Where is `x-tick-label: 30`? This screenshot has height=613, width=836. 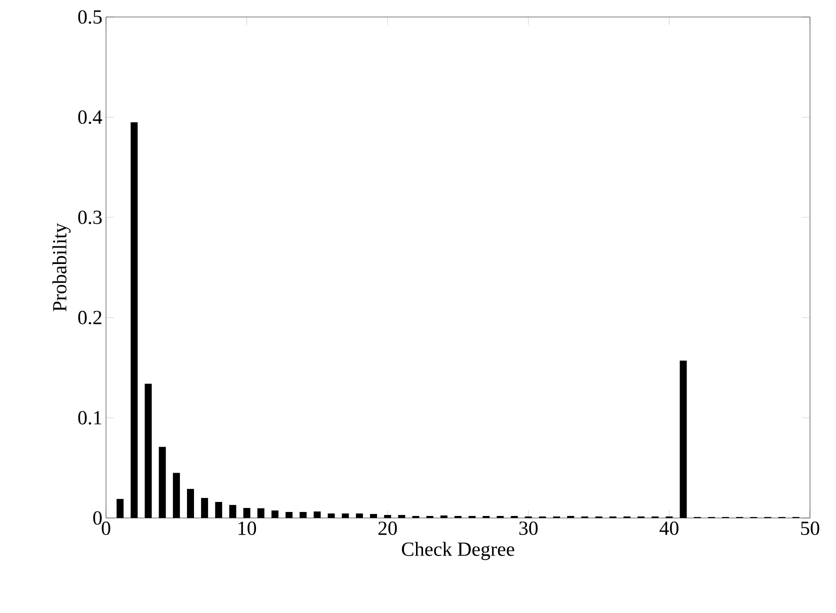
x-tick-label: 30 is located at coordinates (528, 529).